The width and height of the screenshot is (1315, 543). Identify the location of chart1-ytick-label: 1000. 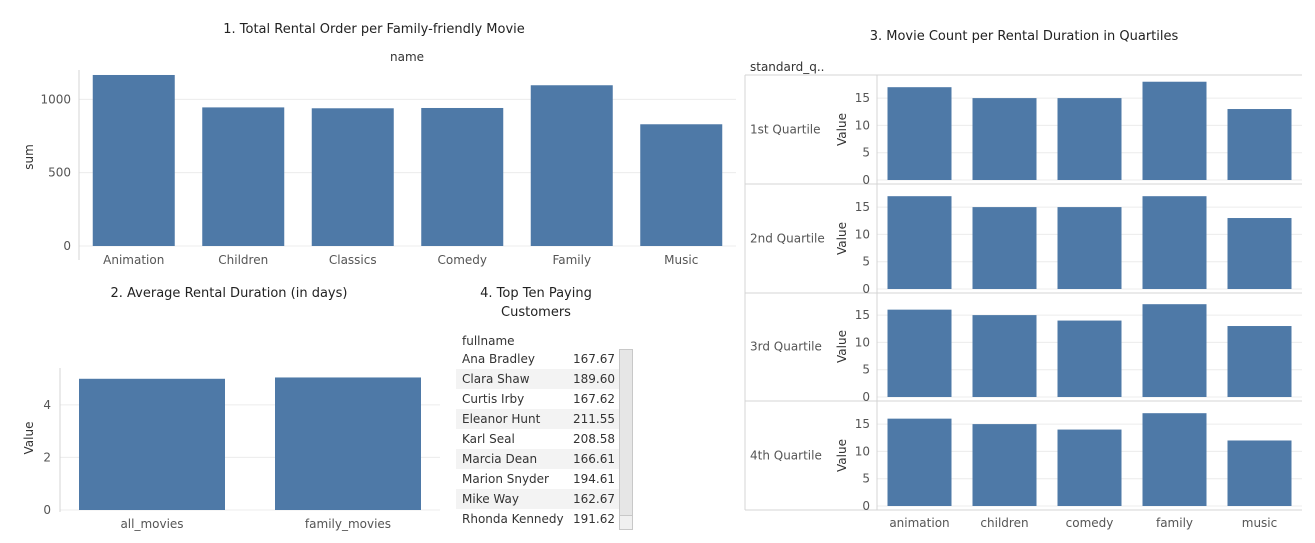
(55, 99).